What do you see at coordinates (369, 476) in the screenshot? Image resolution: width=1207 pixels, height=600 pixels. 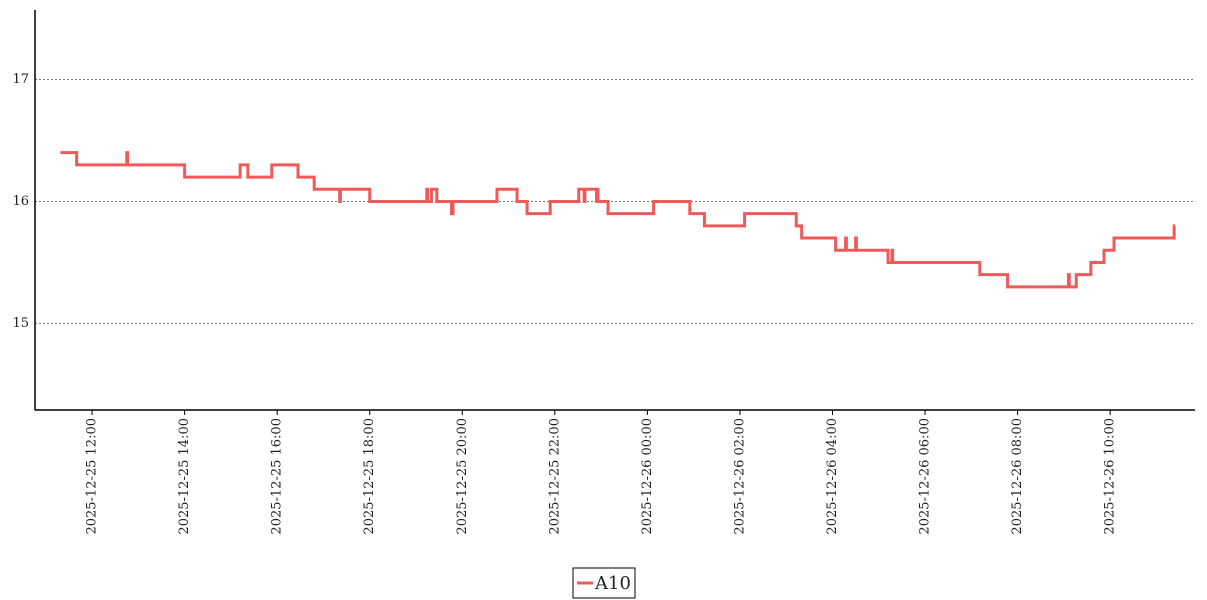 I see `x-tick-label: 2025-12-25 18:00` at bounding box center [369, 476].